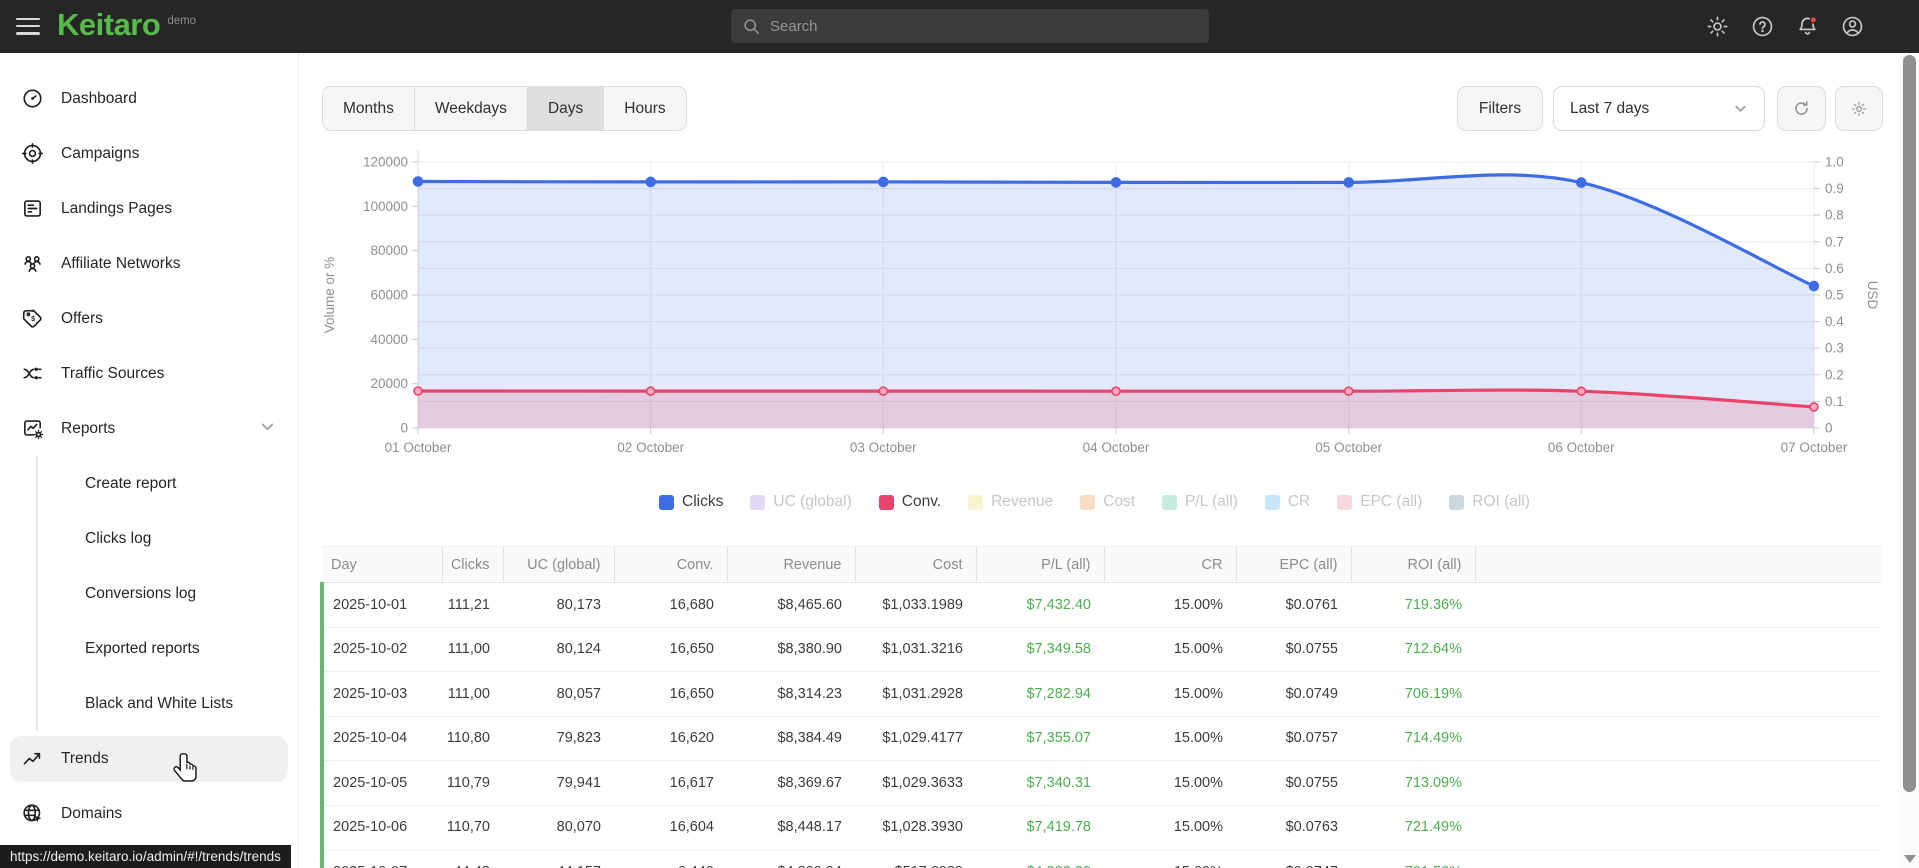  I want to click on legend-item-roi-all: ROI (all), so click(1489, 502).